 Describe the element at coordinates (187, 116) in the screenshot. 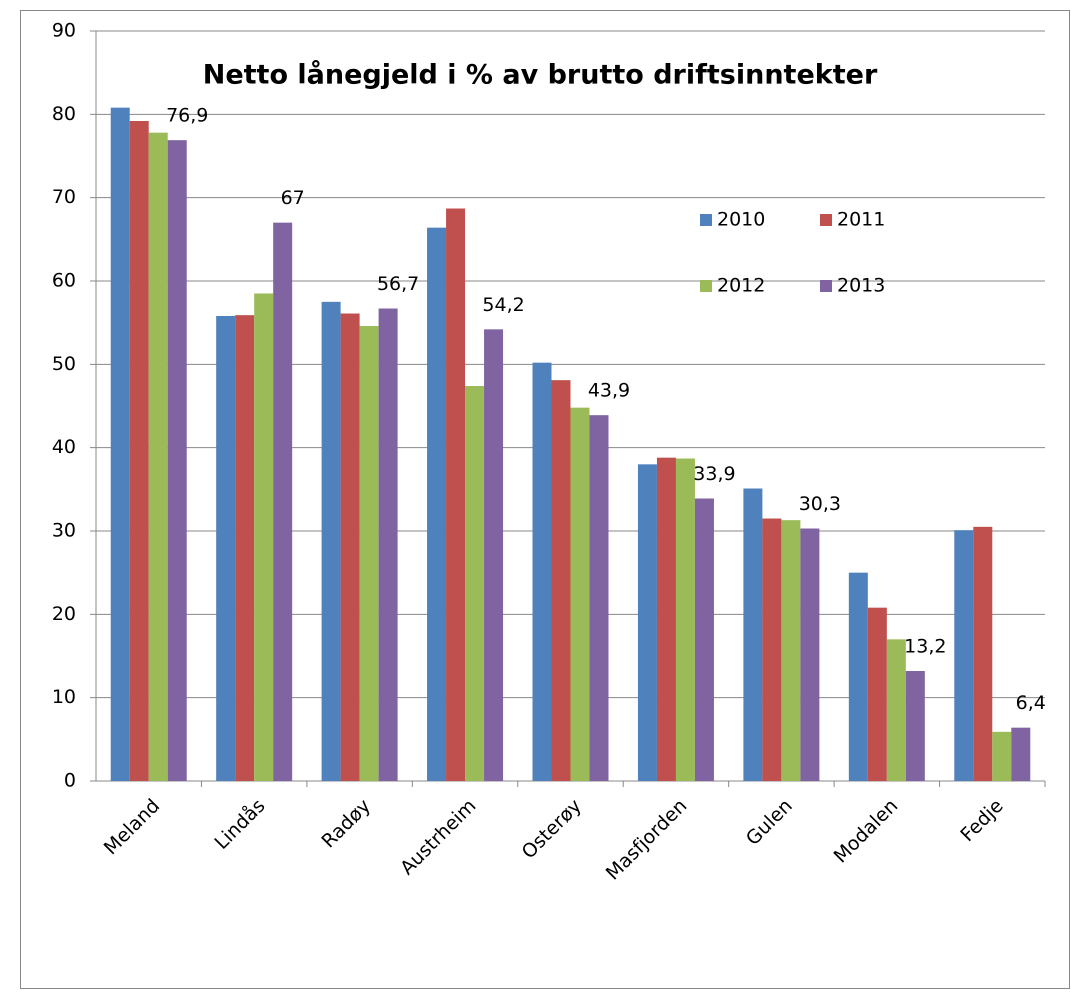

I see `value-label: 76,9` at that location.